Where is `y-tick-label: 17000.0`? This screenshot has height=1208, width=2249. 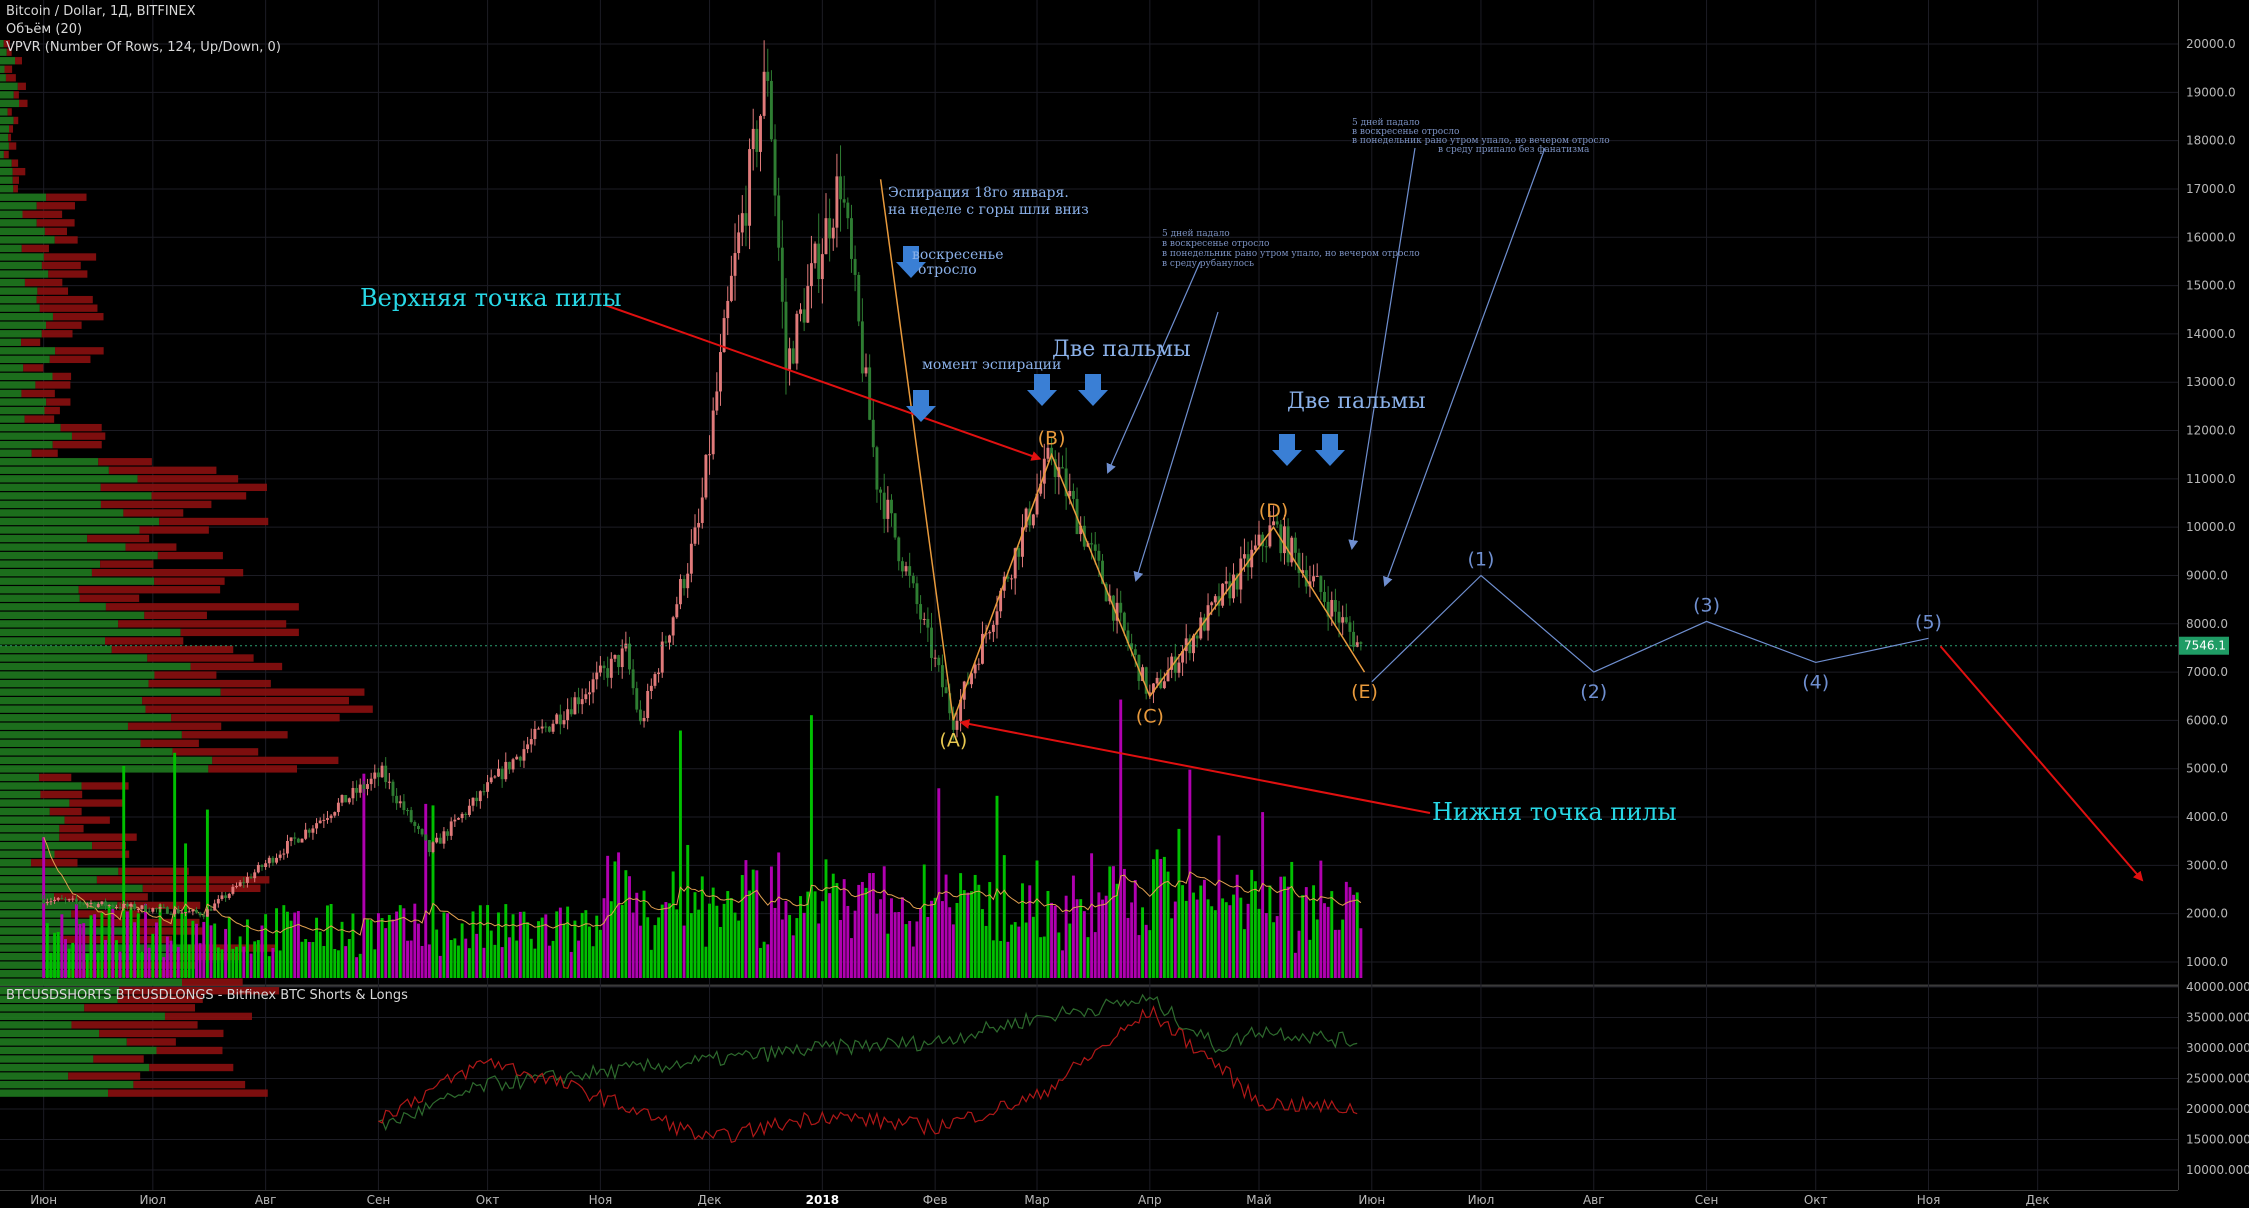
y-tick-label: 17000.0 is located at coordinates (2211, 189).